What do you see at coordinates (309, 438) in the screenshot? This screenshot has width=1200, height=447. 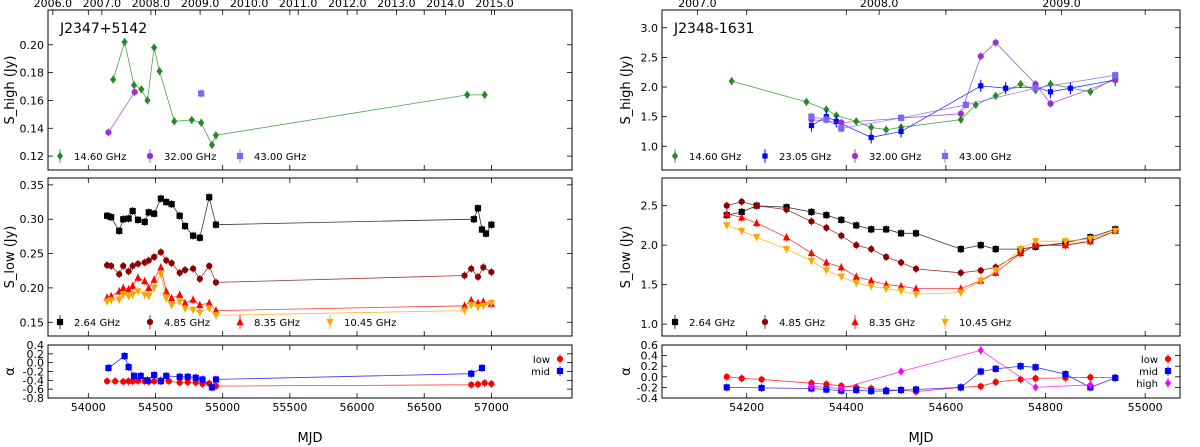 I see `x-axis-label: MJD` at bounding box center [309, 438].